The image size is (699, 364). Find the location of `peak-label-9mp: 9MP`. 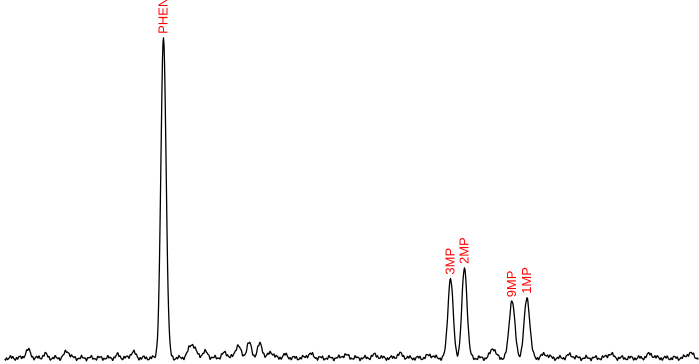

peak-label-9mp: 9MP is located at coordinates (511, 284).